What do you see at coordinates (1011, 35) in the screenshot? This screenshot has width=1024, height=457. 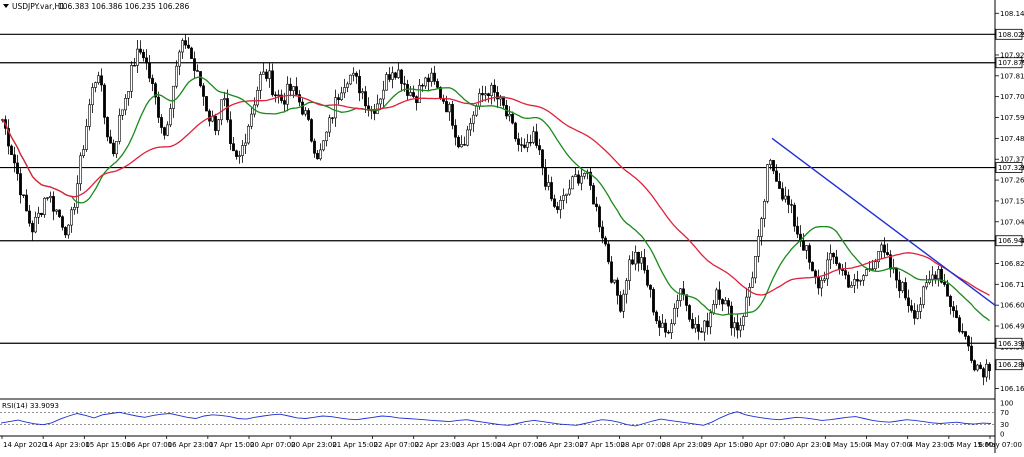 I see `svg-text: 108.029` at bounding box center [1011, 35].